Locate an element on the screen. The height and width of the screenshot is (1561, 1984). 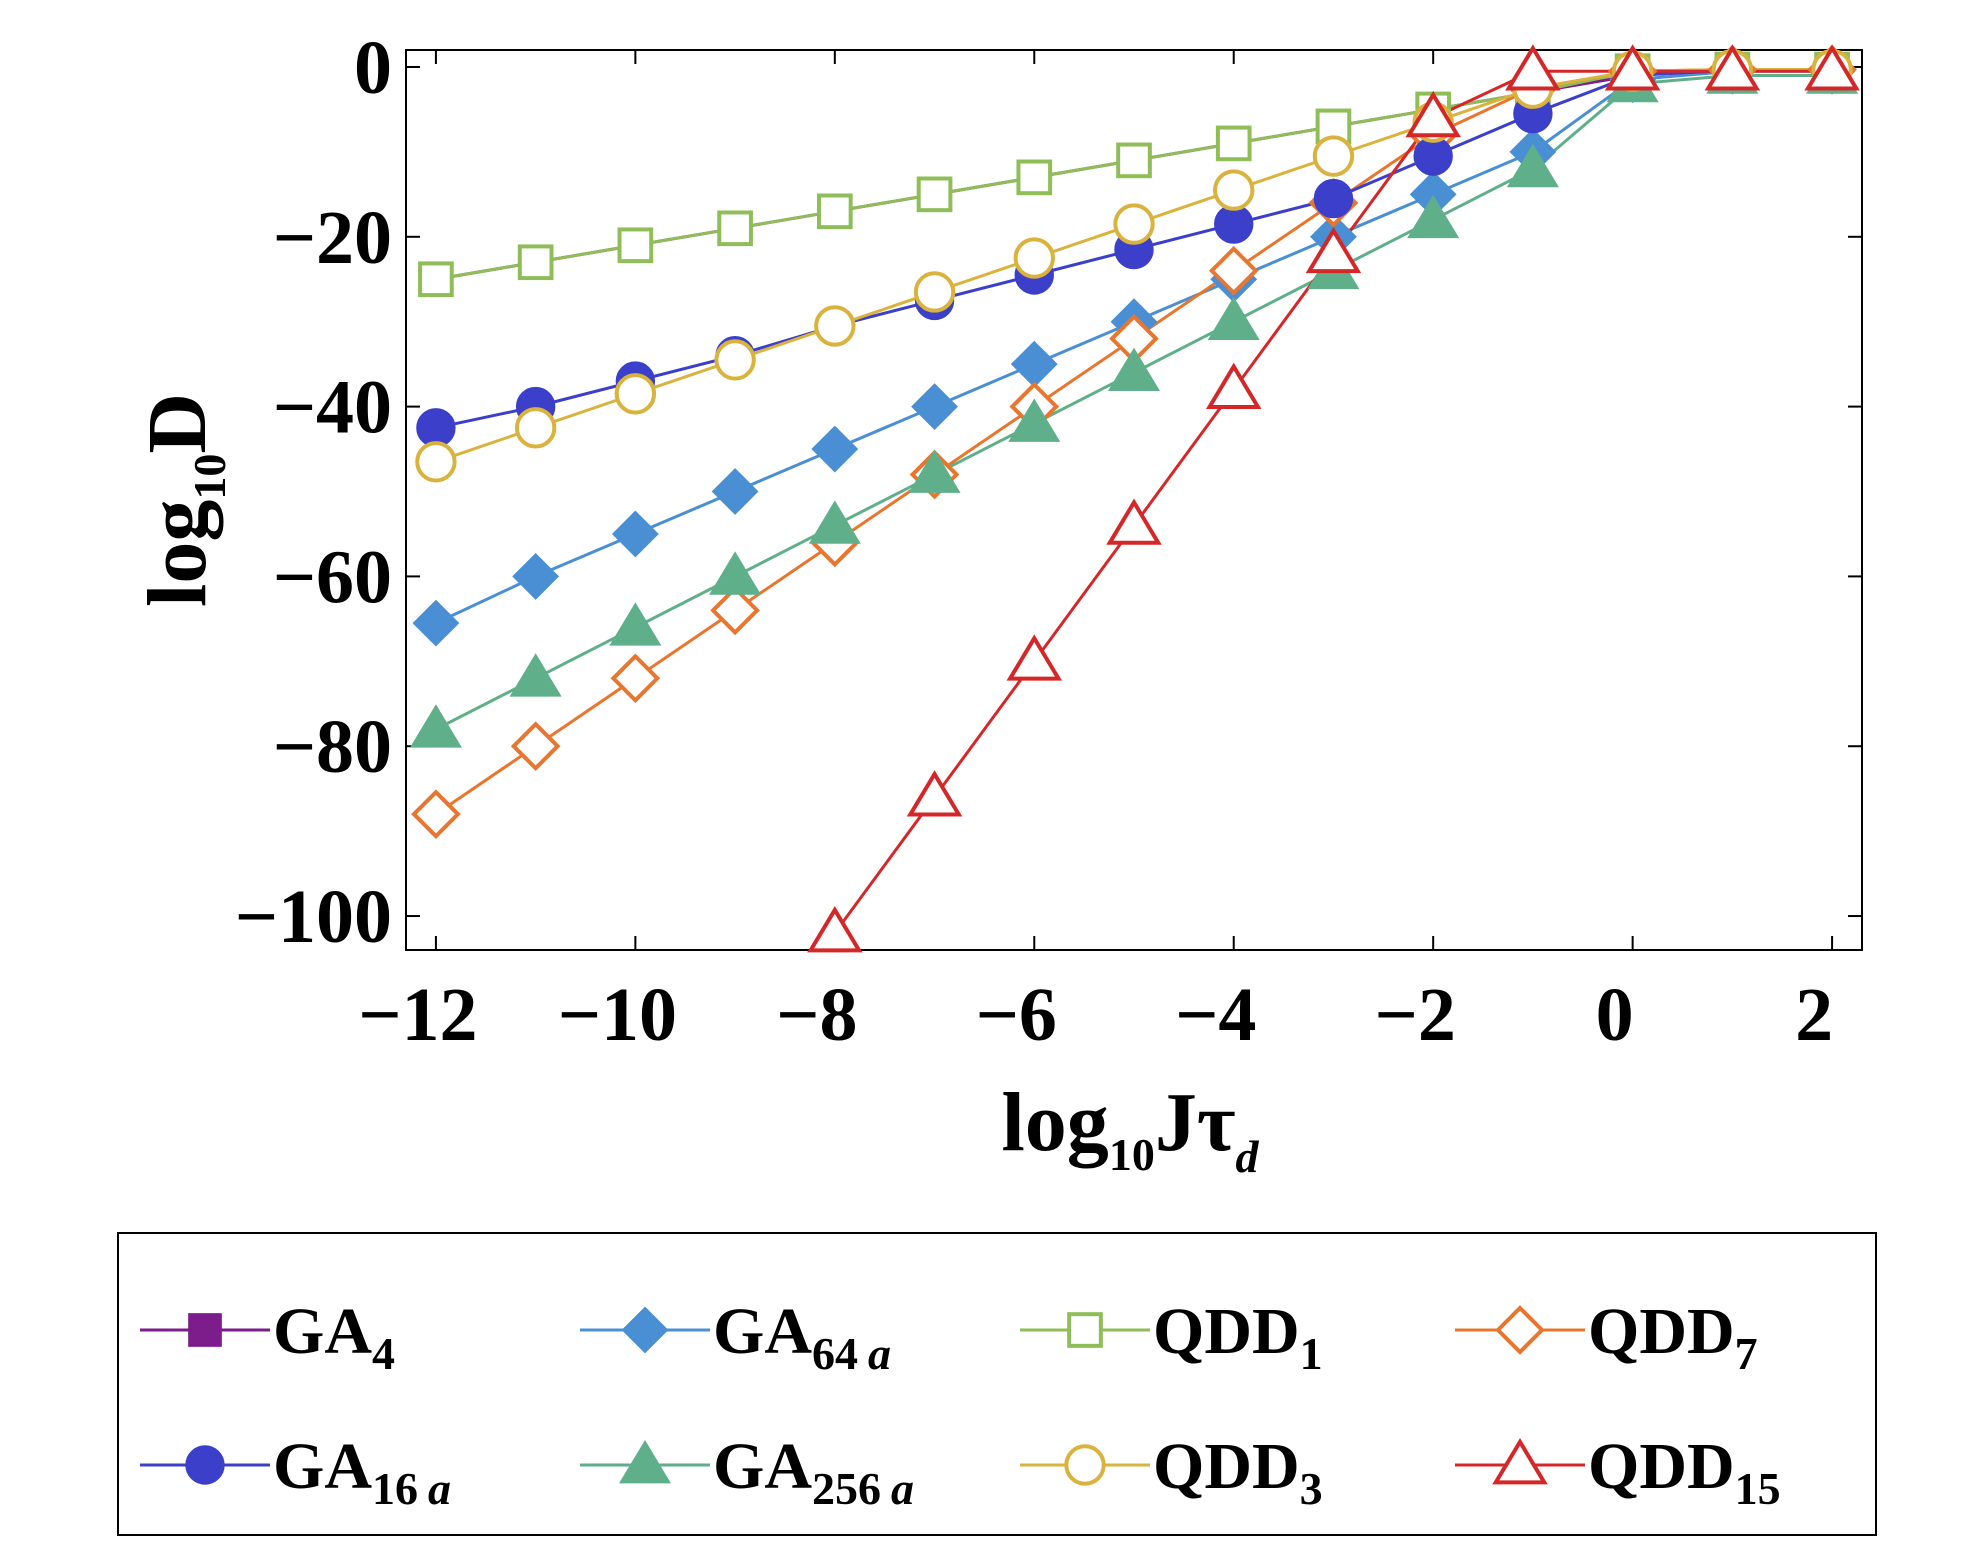
legend-label: GA64 a is located at coordinates (802, 1337).